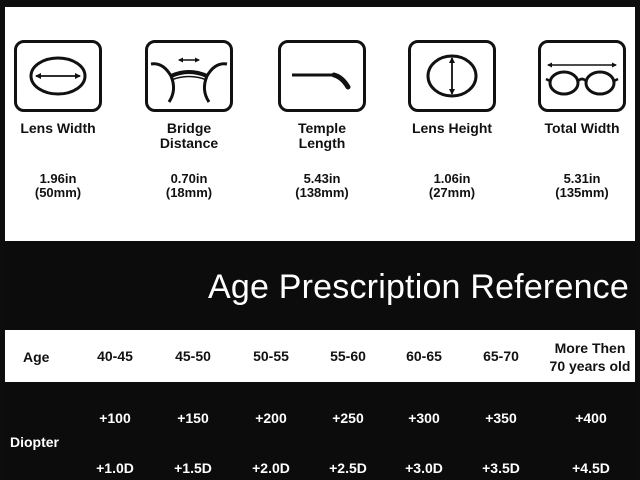 Image resolution: width=640 pixels, height=480 pixels. I want to click on lens-height-value: 1.06in (27mm), so click(452, 185).